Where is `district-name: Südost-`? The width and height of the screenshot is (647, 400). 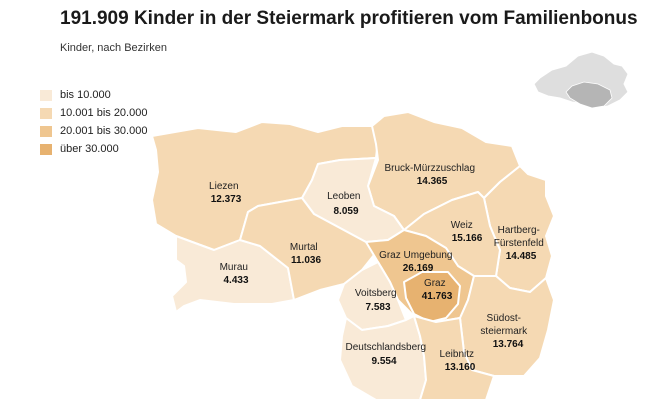 district-name: Südost- is located at coordinates (504, 318).